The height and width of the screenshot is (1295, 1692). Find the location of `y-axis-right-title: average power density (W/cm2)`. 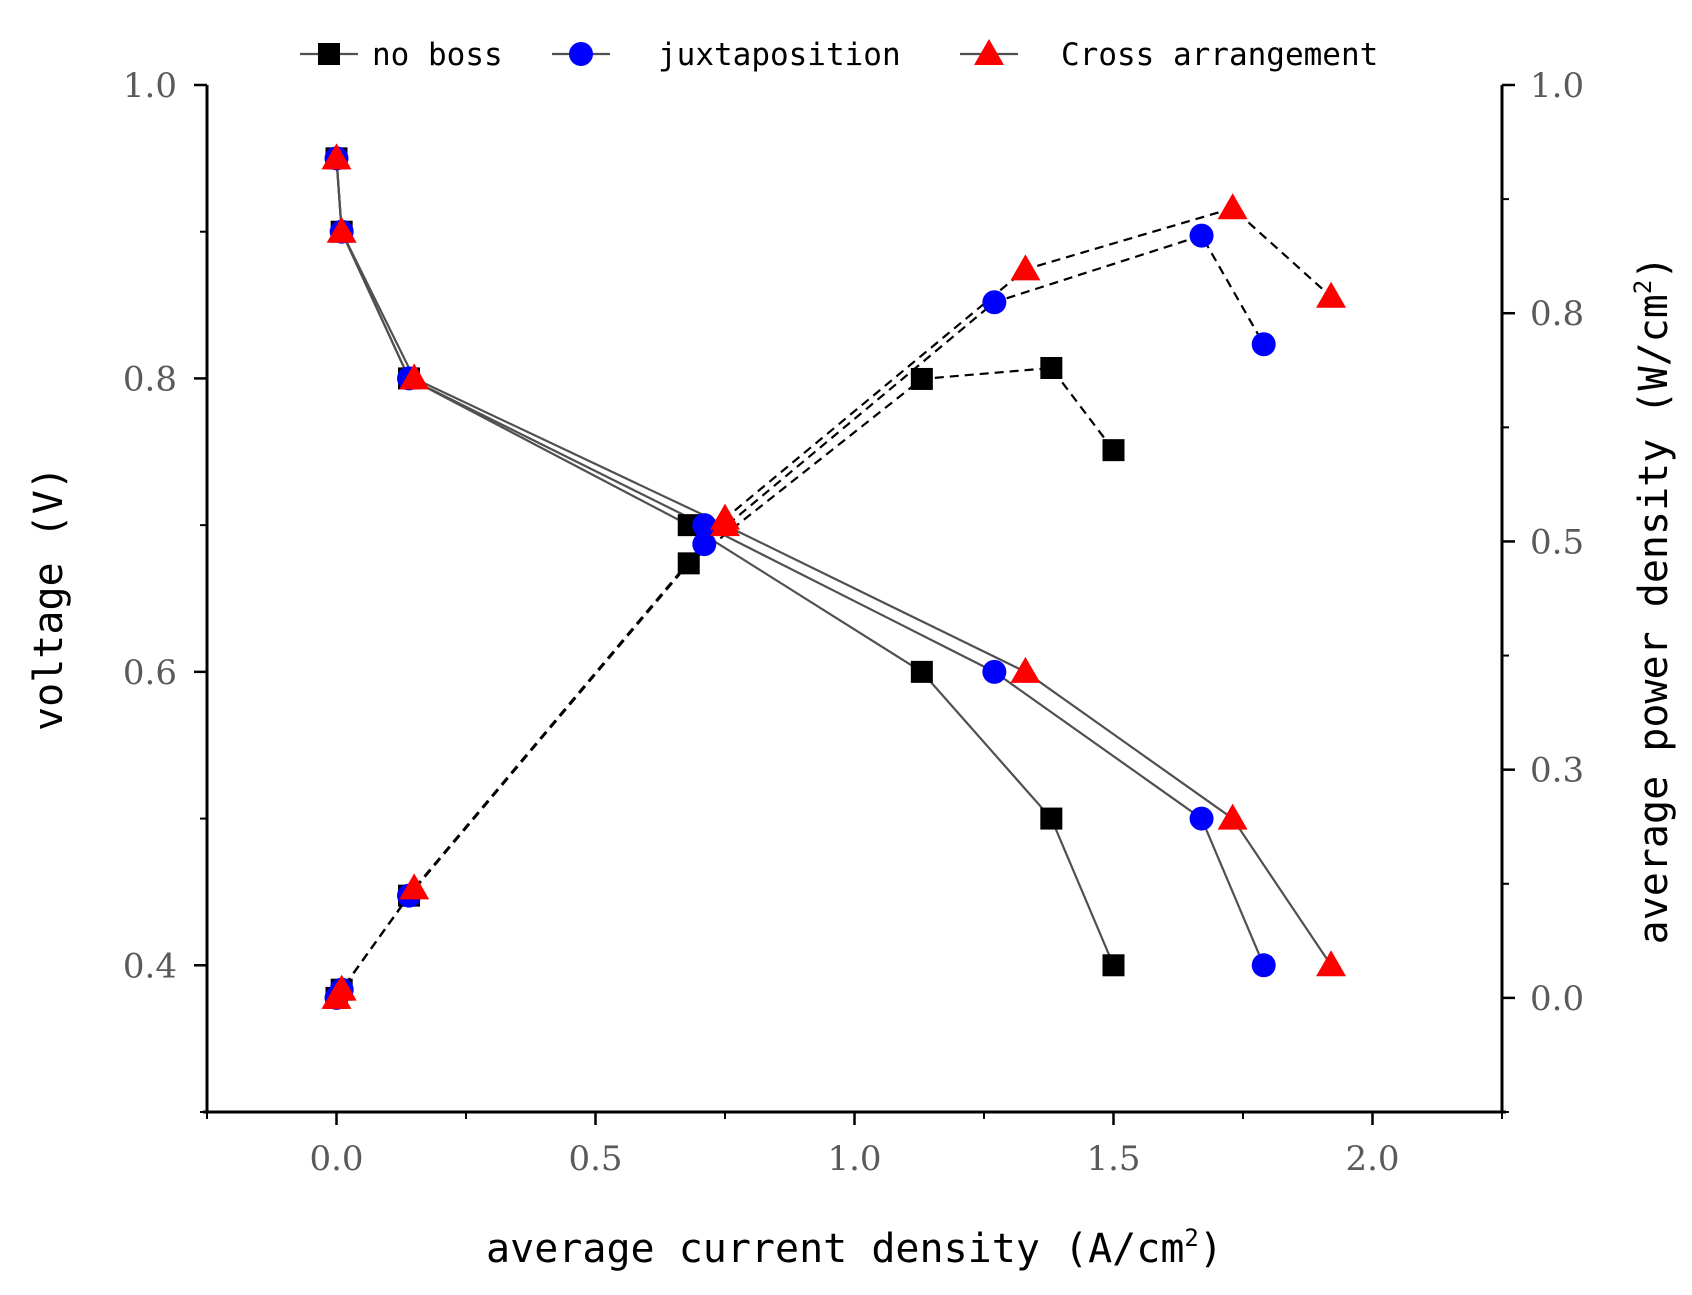

y-axis-right-title: average power density (W/cm2) is located at coordinates (1653, 600).